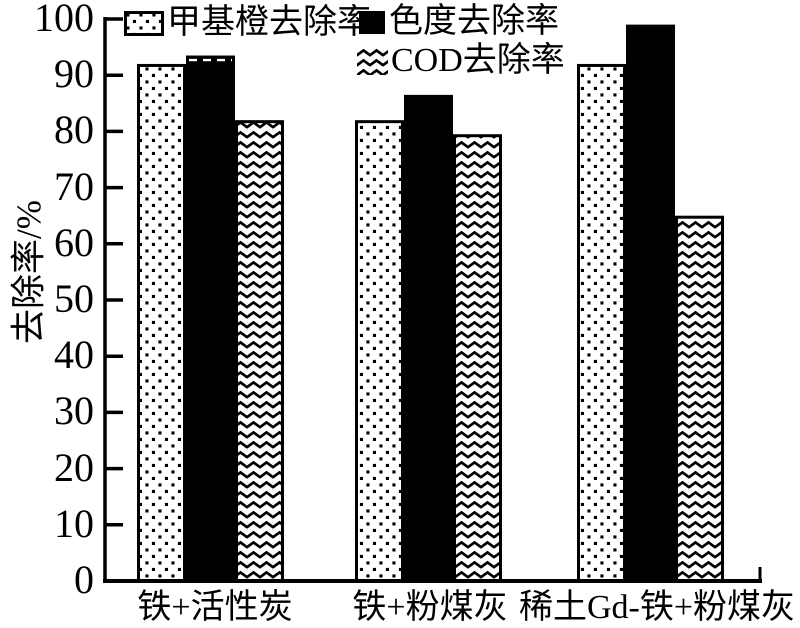  Describe the element at coordinates (64, 20) in the screenshot. I see `y-tick-label: 100` at that location.